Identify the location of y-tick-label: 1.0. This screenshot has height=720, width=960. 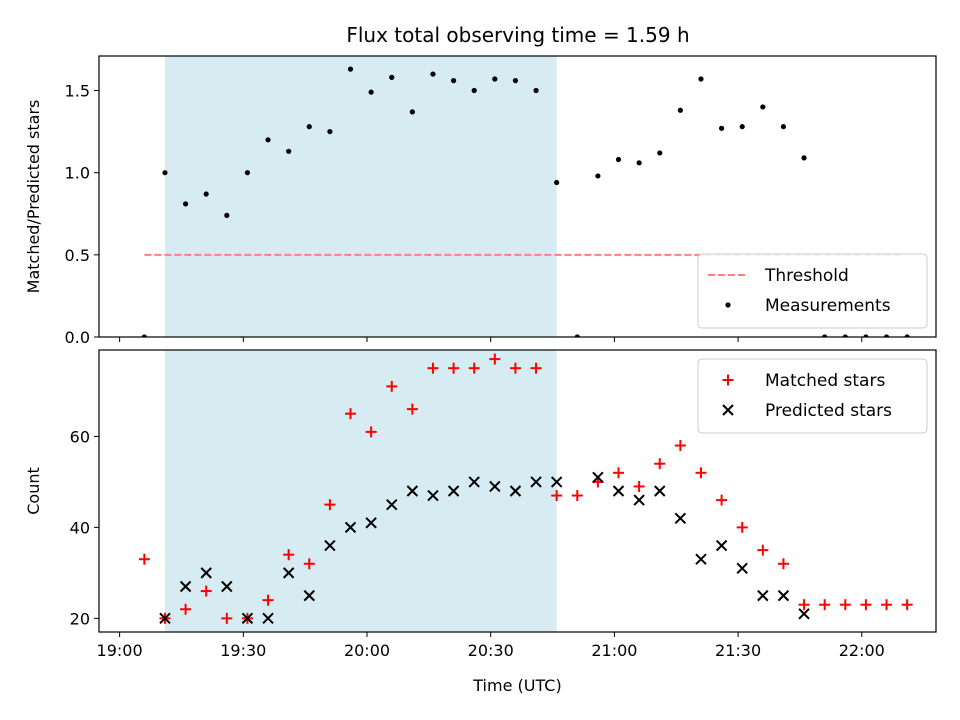
(77, 173).